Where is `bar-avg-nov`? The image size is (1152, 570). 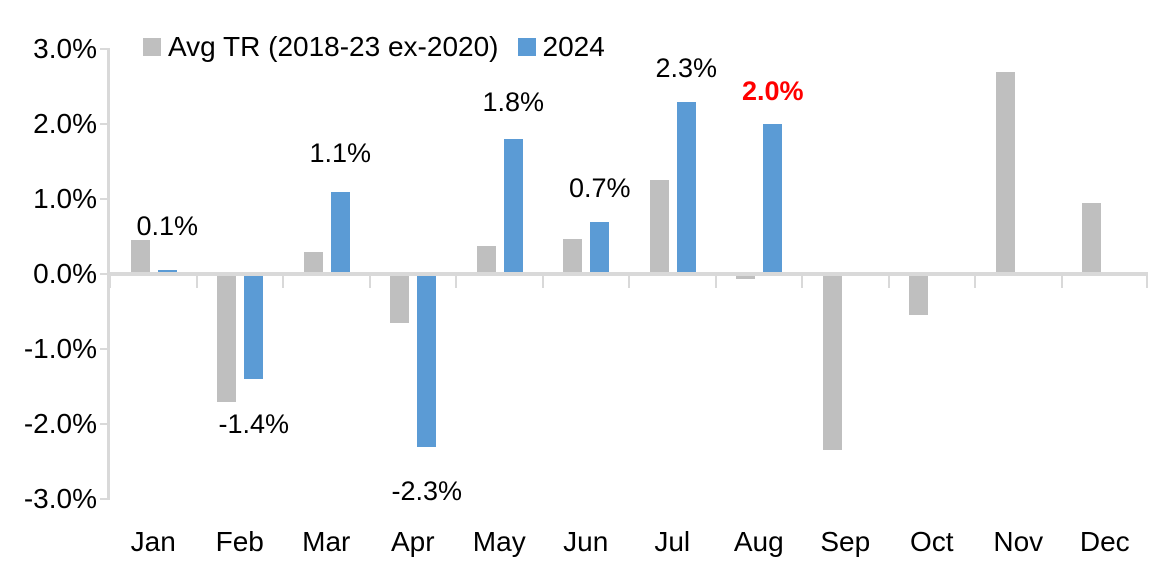
bar-avg-nov is located at coordinates (1005, 172).